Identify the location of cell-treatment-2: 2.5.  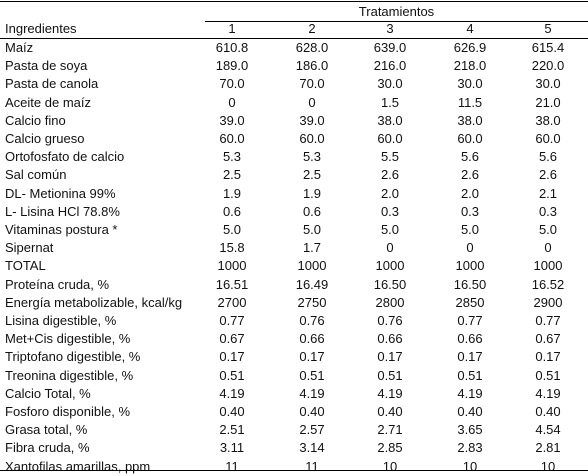
(312, 175).